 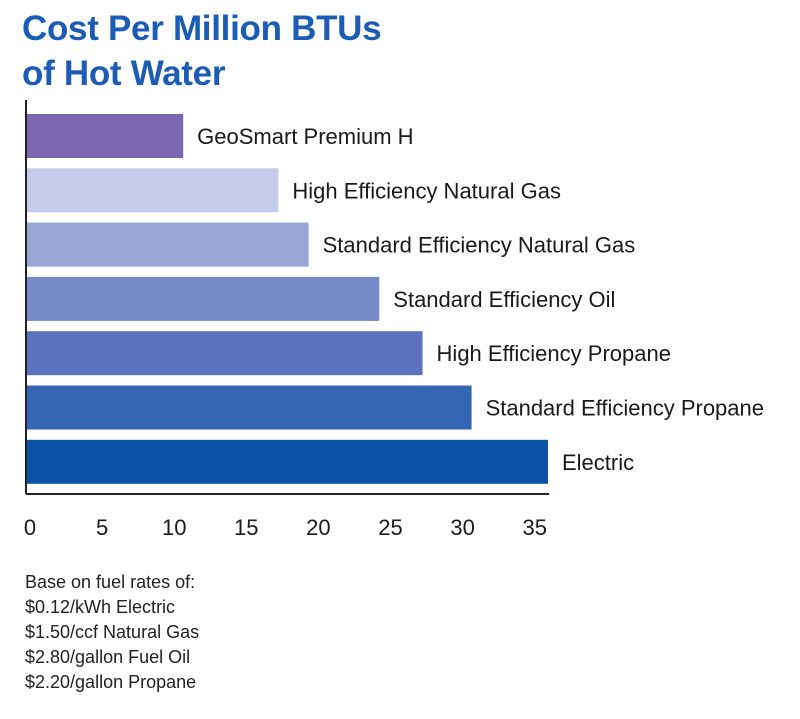 I want to click on bar-label-electric: Electric, so click(x=598, y=462).